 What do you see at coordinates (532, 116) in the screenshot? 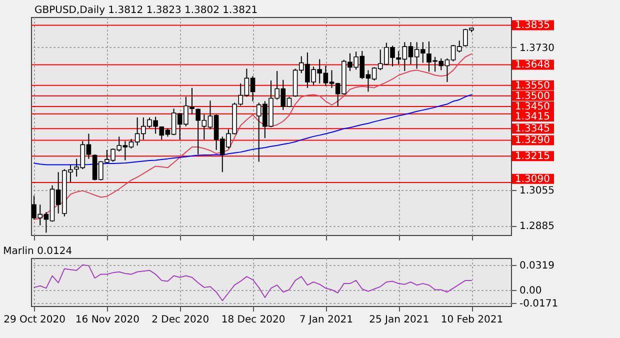
I see `ref-line-label: 1.3415` at bounding box center [532, 116].